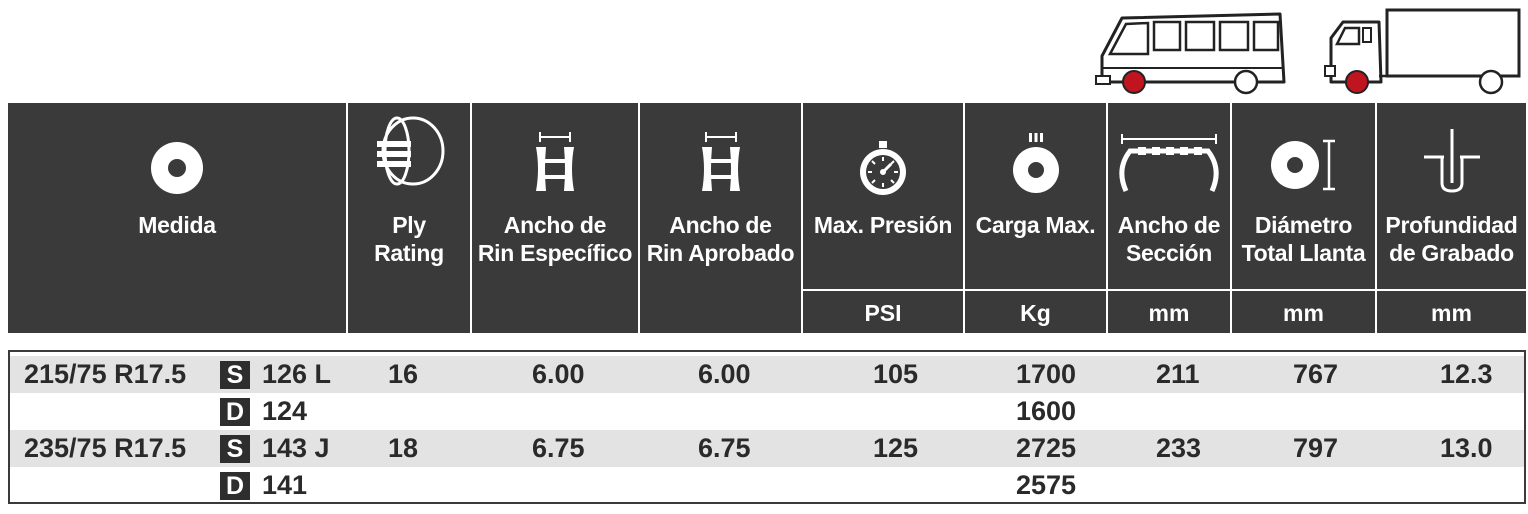 Image resolution: width=1528 pixels, height=514 pixels. I want to click on cell-rin-especifico: 6.00, so click(558, 374).